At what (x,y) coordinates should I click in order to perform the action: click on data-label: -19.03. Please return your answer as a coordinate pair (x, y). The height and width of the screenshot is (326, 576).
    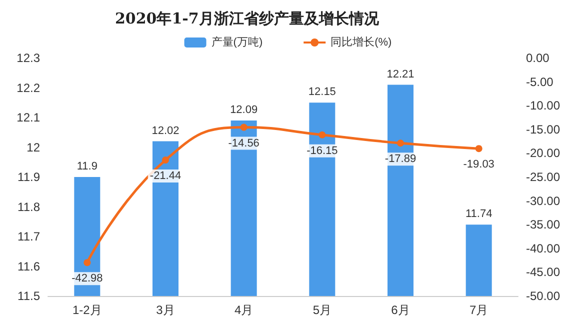
    Looking at the image, I should click on (478, 164).